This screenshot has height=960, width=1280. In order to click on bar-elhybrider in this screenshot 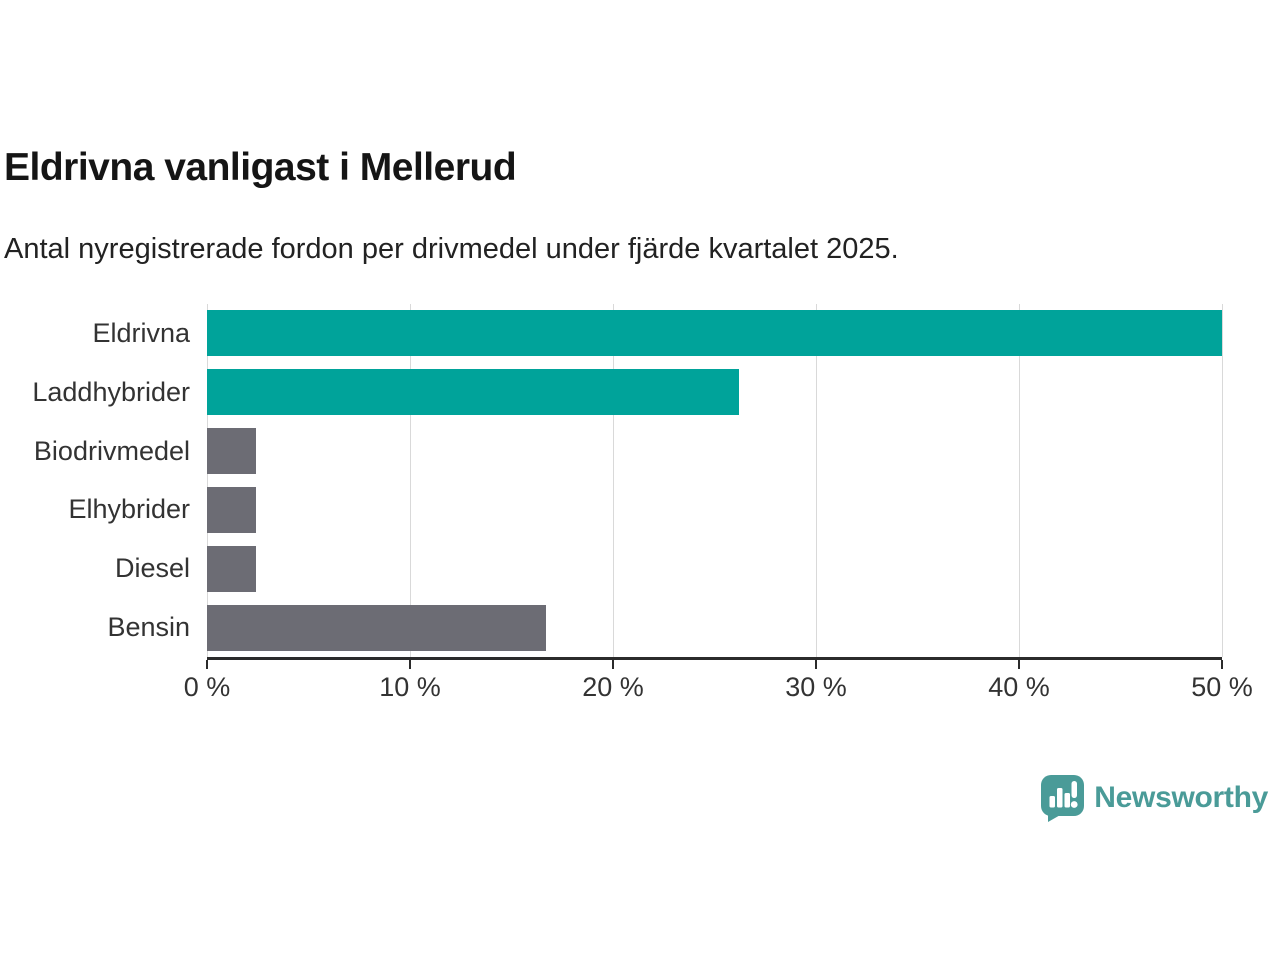, I will do `click(231, 509)`.